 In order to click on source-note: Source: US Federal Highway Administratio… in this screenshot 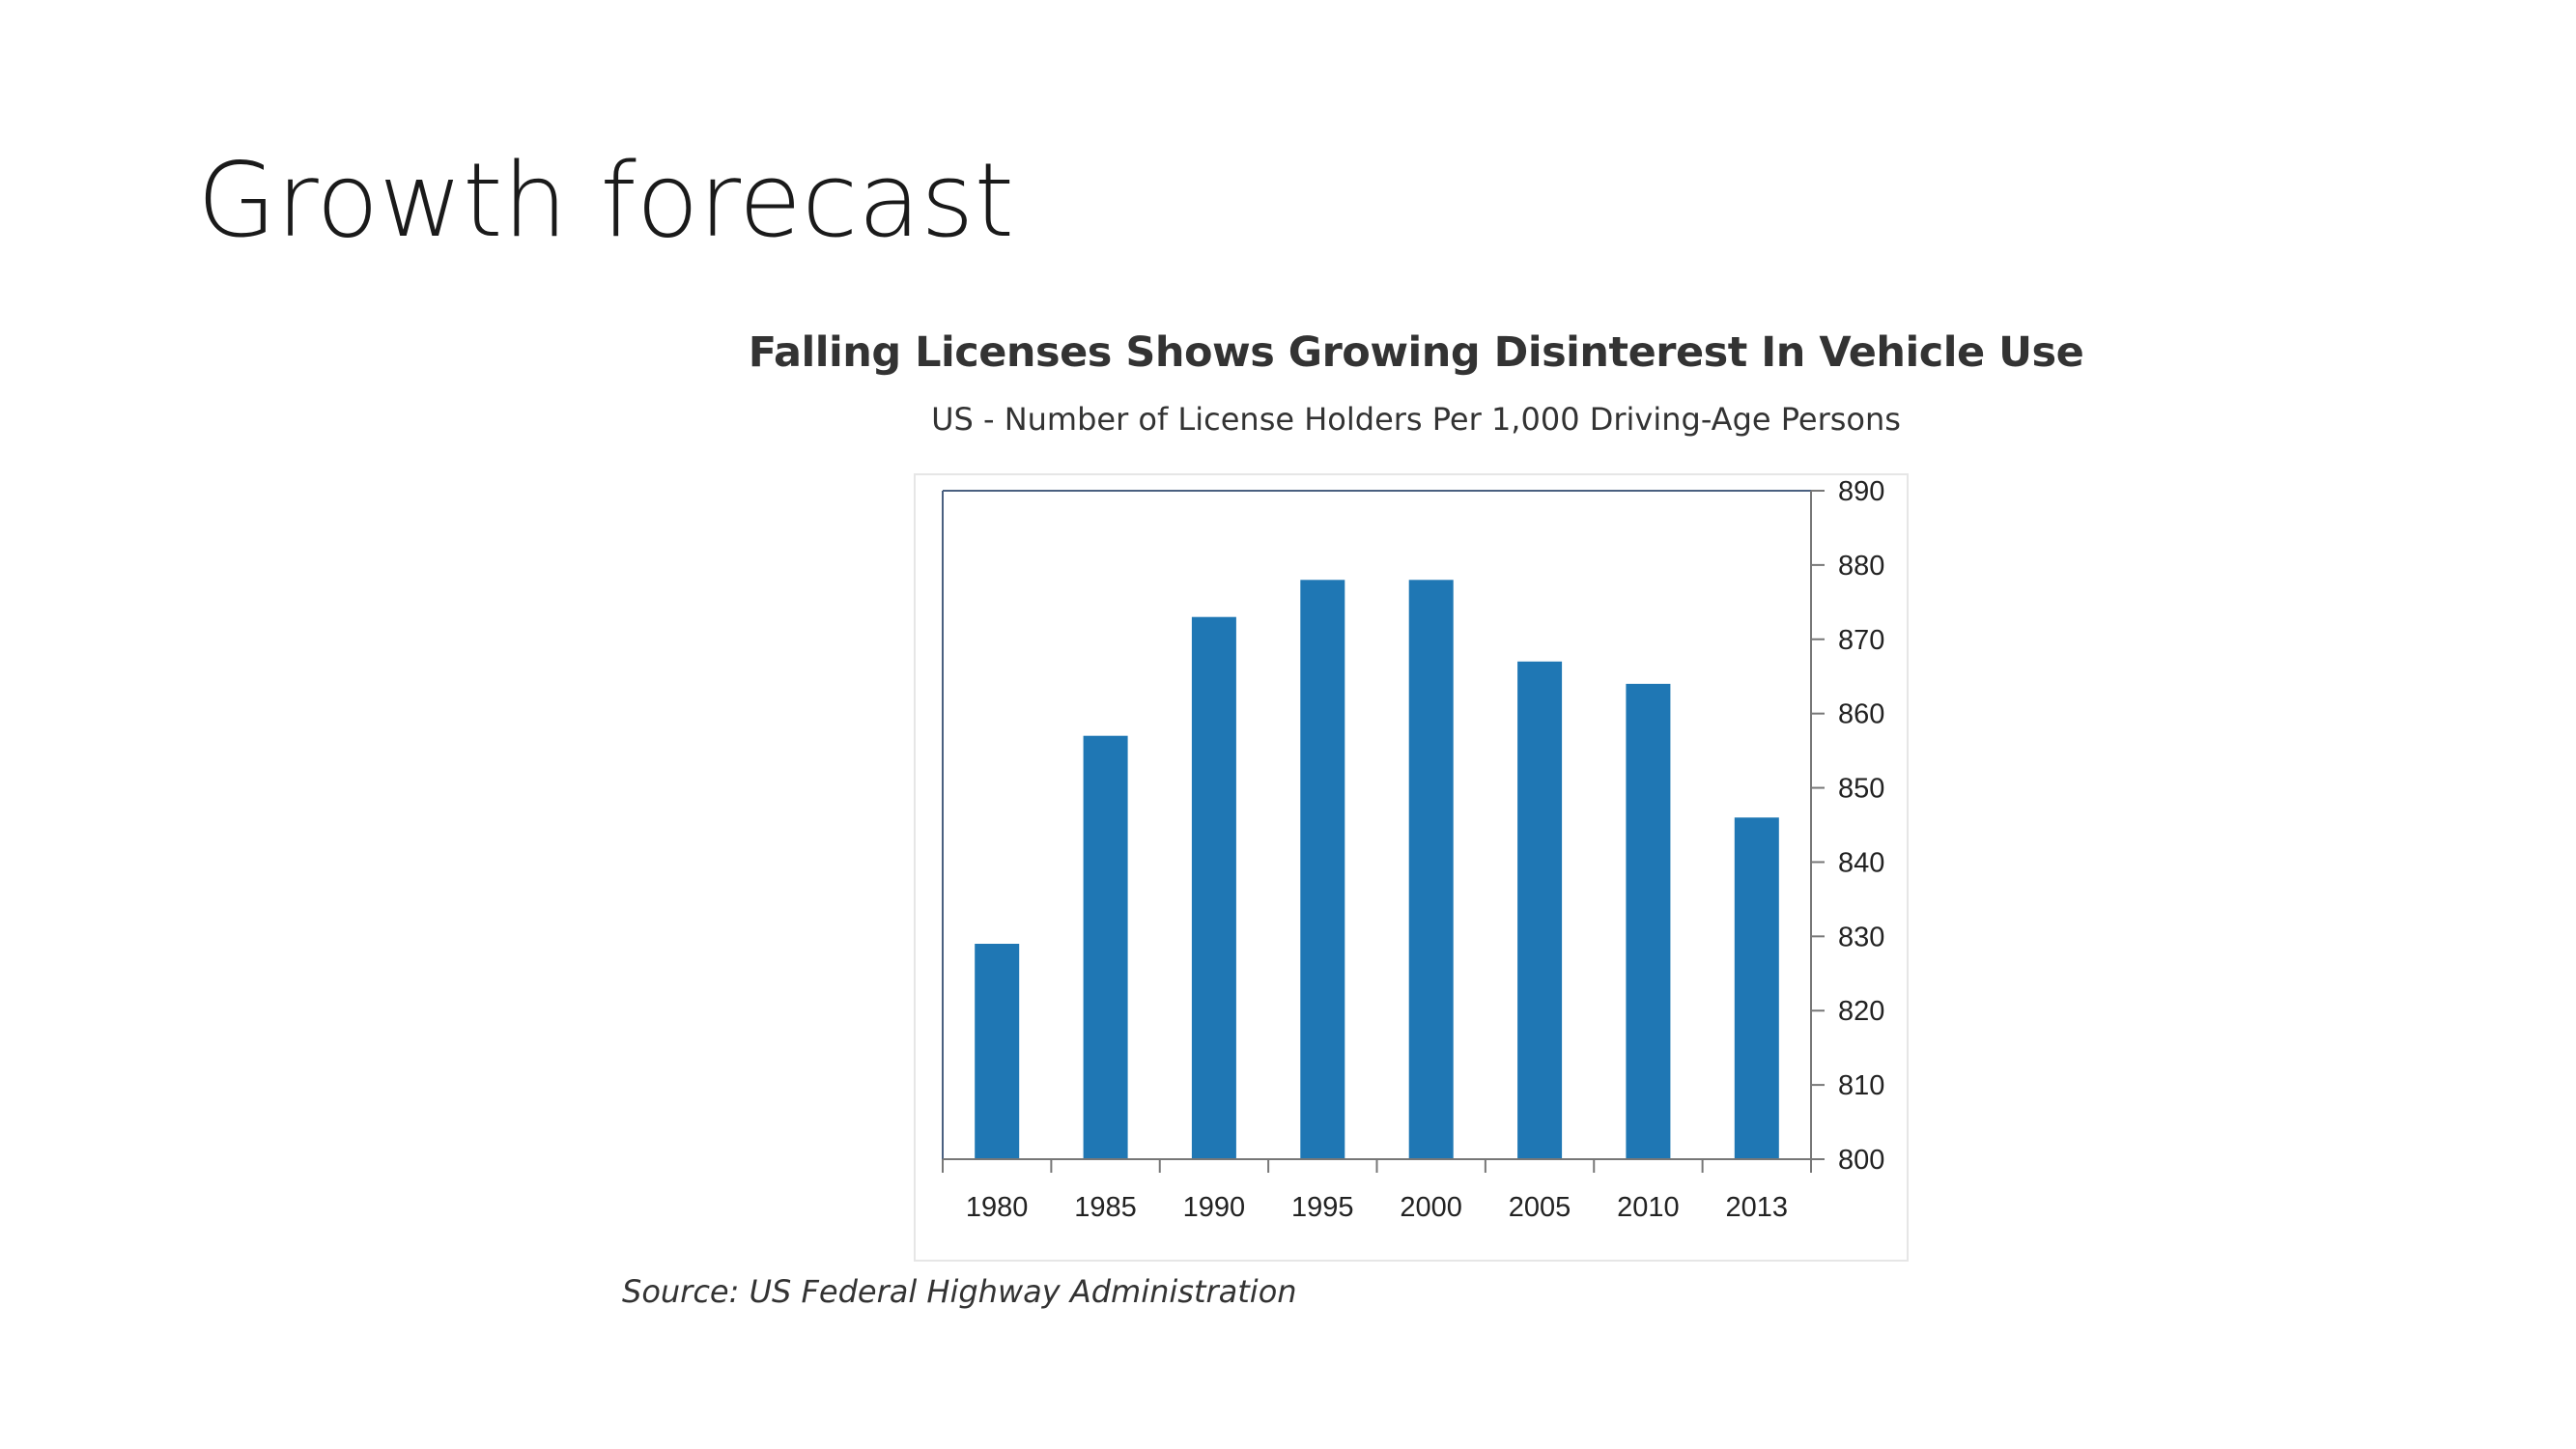, I will do `click(959, 1291)`.